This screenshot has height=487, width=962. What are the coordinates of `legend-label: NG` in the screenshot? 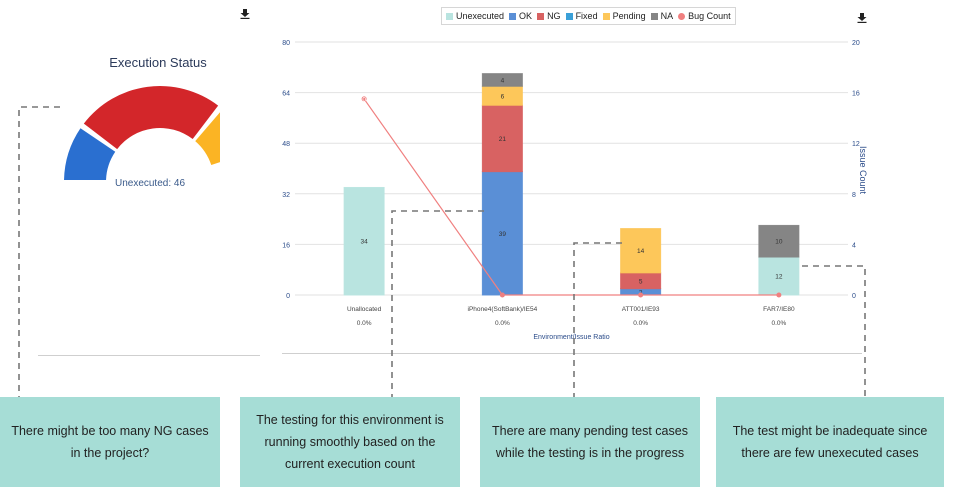 It's located at (554, 16).